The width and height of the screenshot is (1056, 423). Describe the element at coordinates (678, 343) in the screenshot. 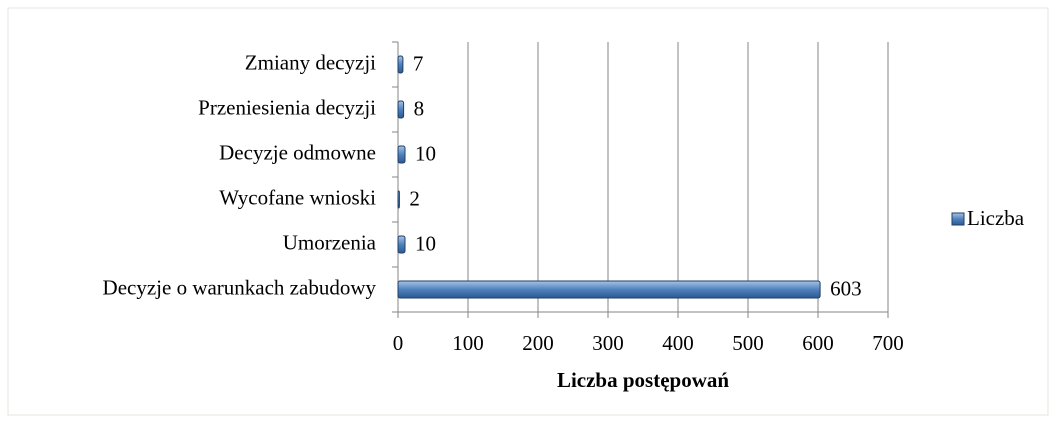

I see `x-tick-label: 400` at that location.